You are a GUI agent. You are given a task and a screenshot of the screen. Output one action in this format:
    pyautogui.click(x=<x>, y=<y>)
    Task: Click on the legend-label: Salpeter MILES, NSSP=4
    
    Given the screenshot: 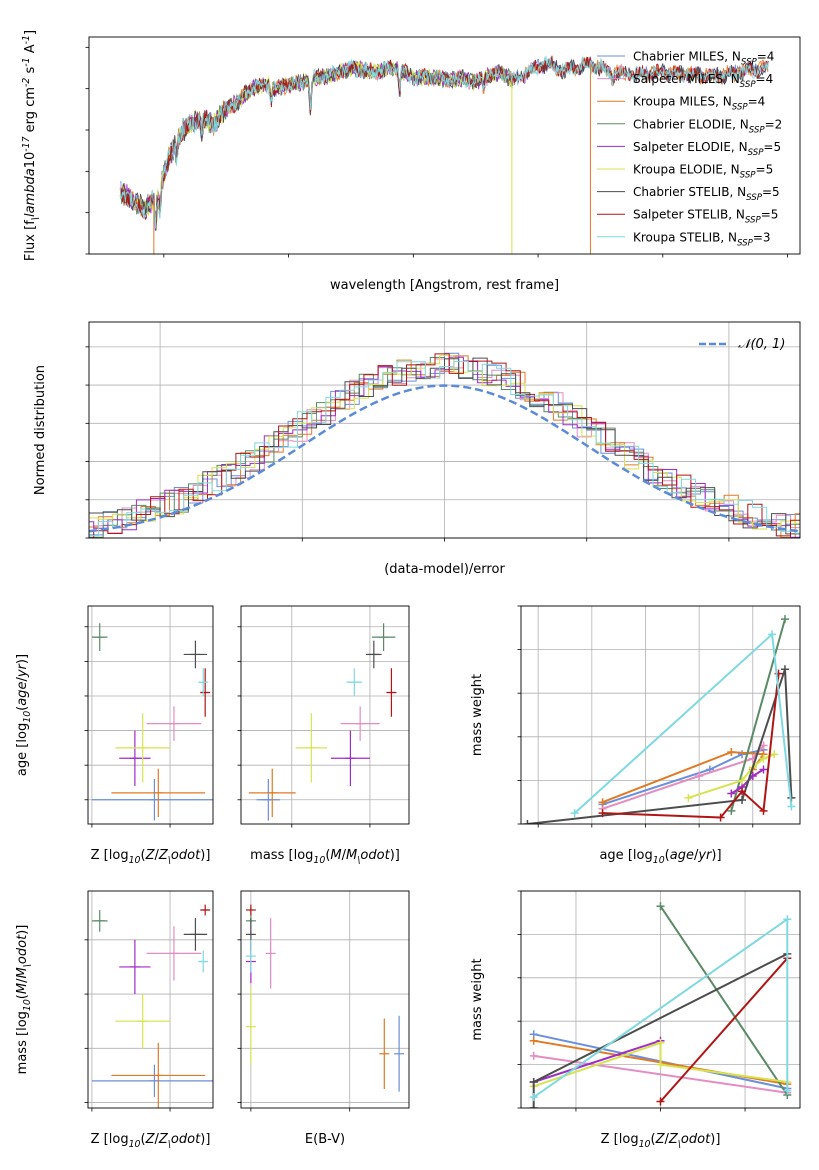 What is the action you would take?
    pyautogui.click(x=703, y=81)
    